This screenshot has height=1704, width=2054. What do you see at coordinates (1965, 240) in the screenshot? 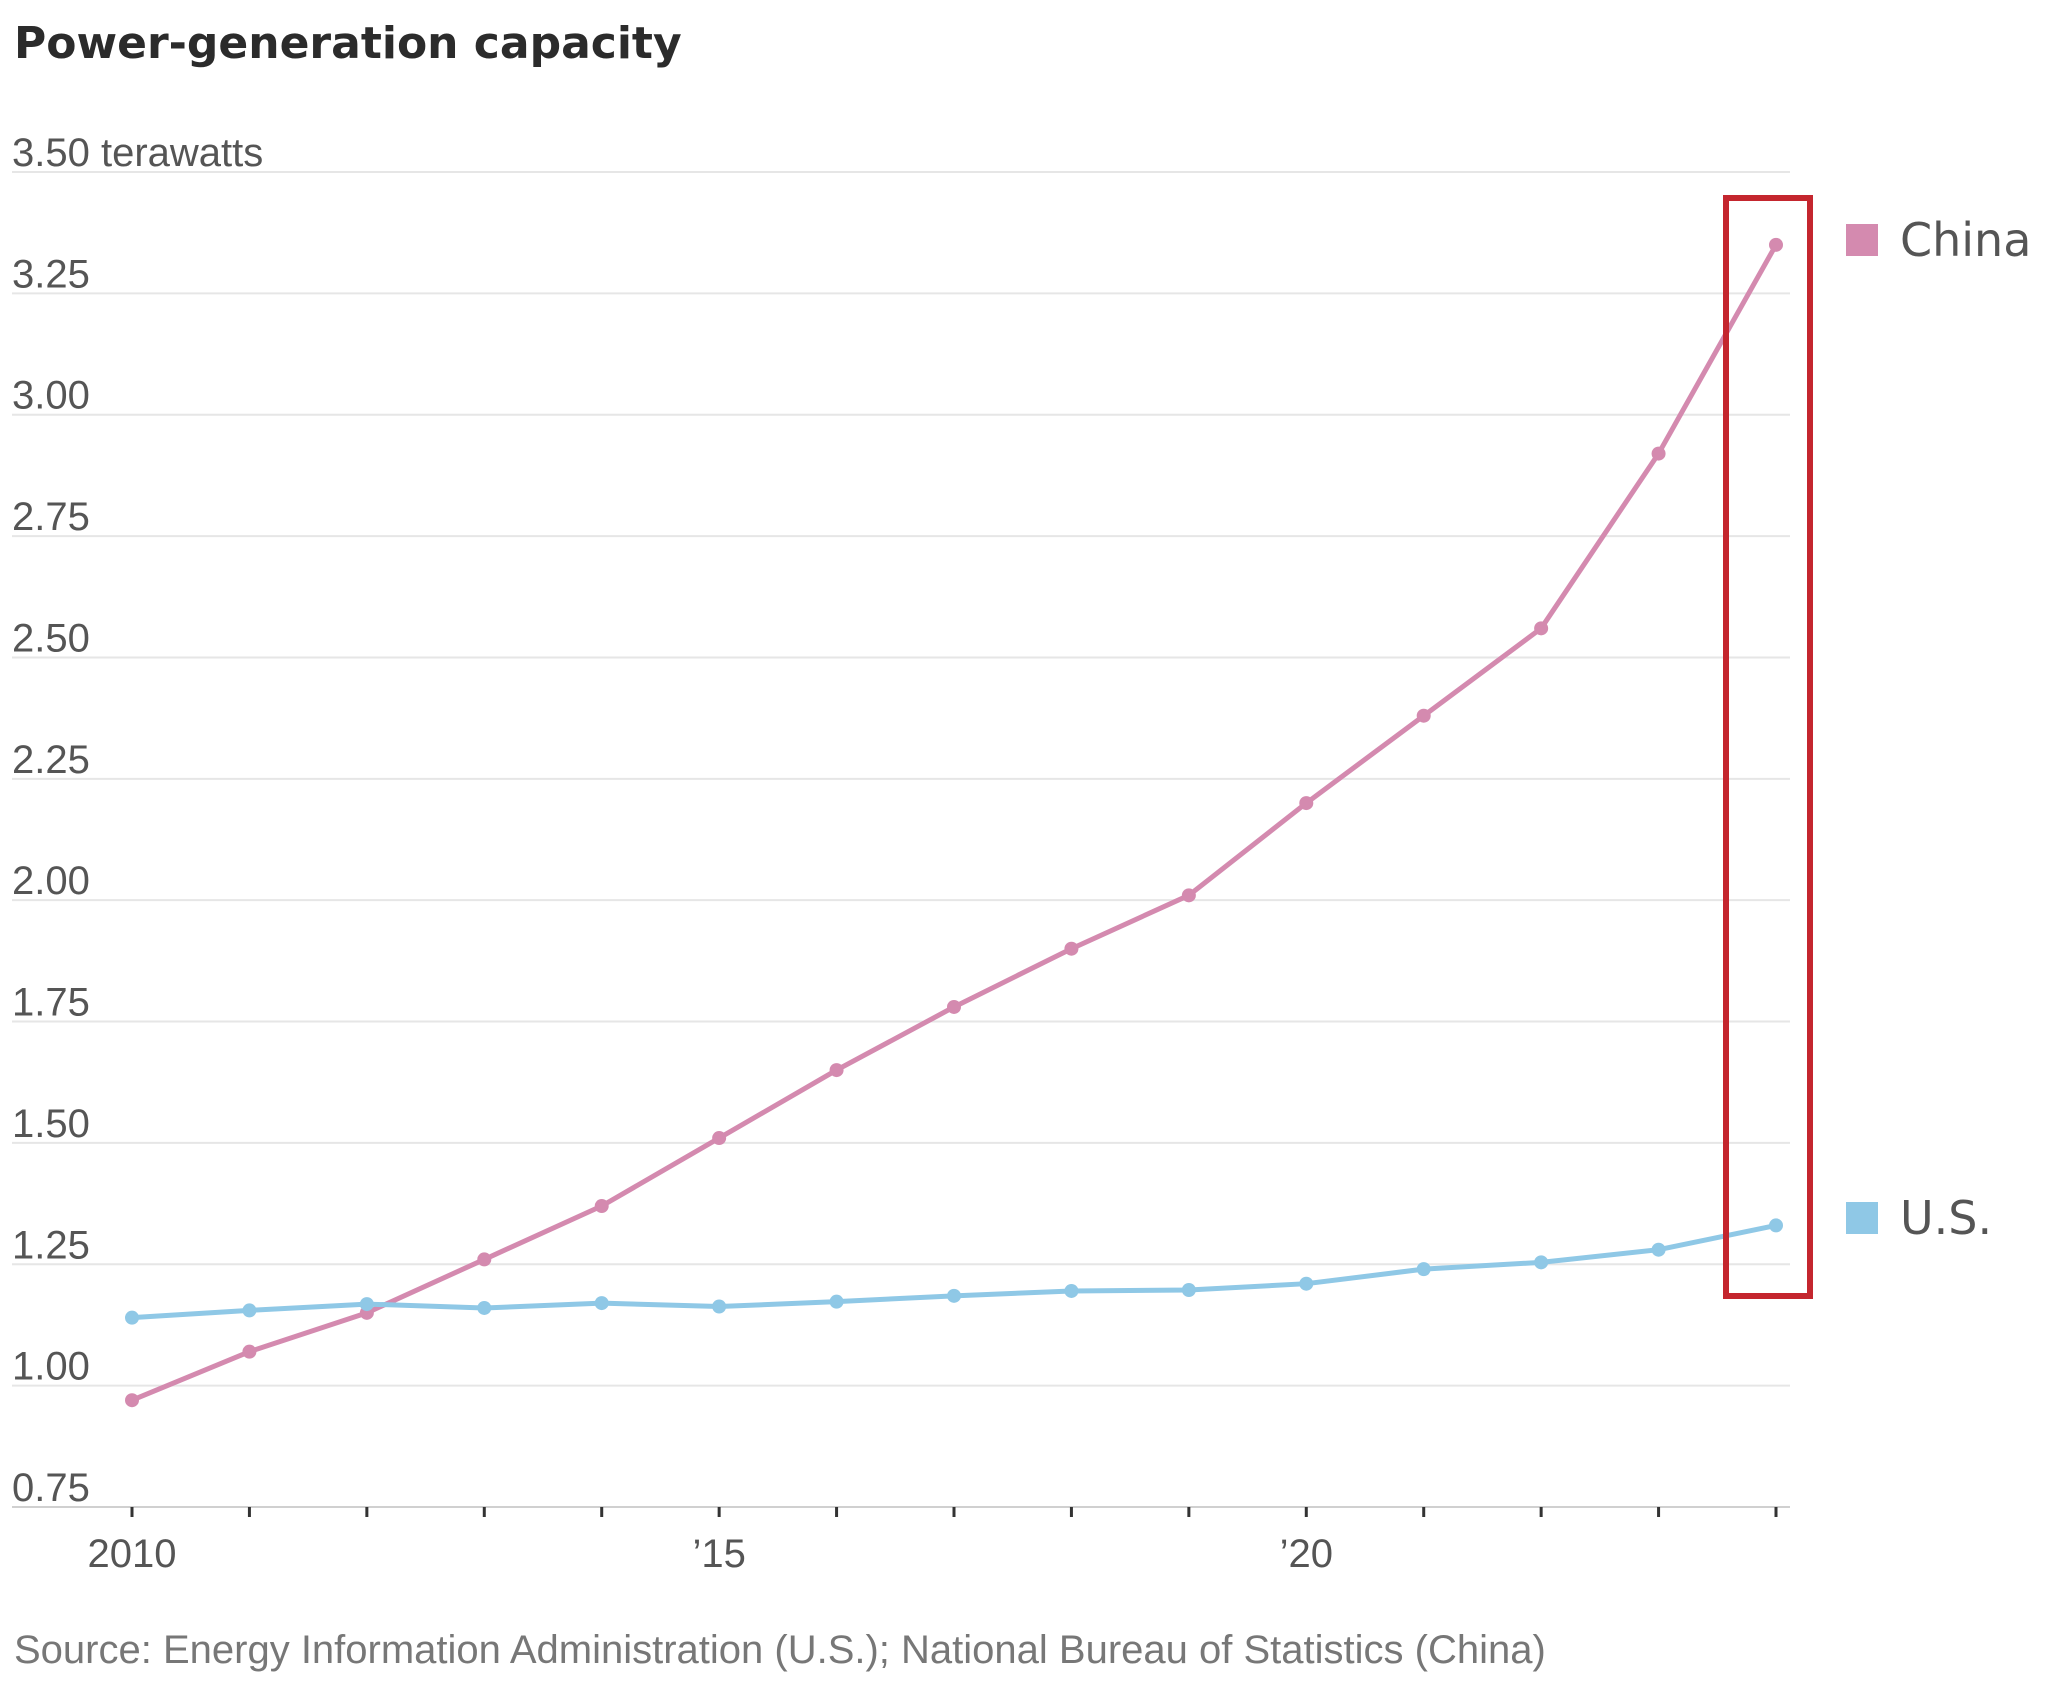
I see `legend-label: China` at bounding box center [1965, 240].